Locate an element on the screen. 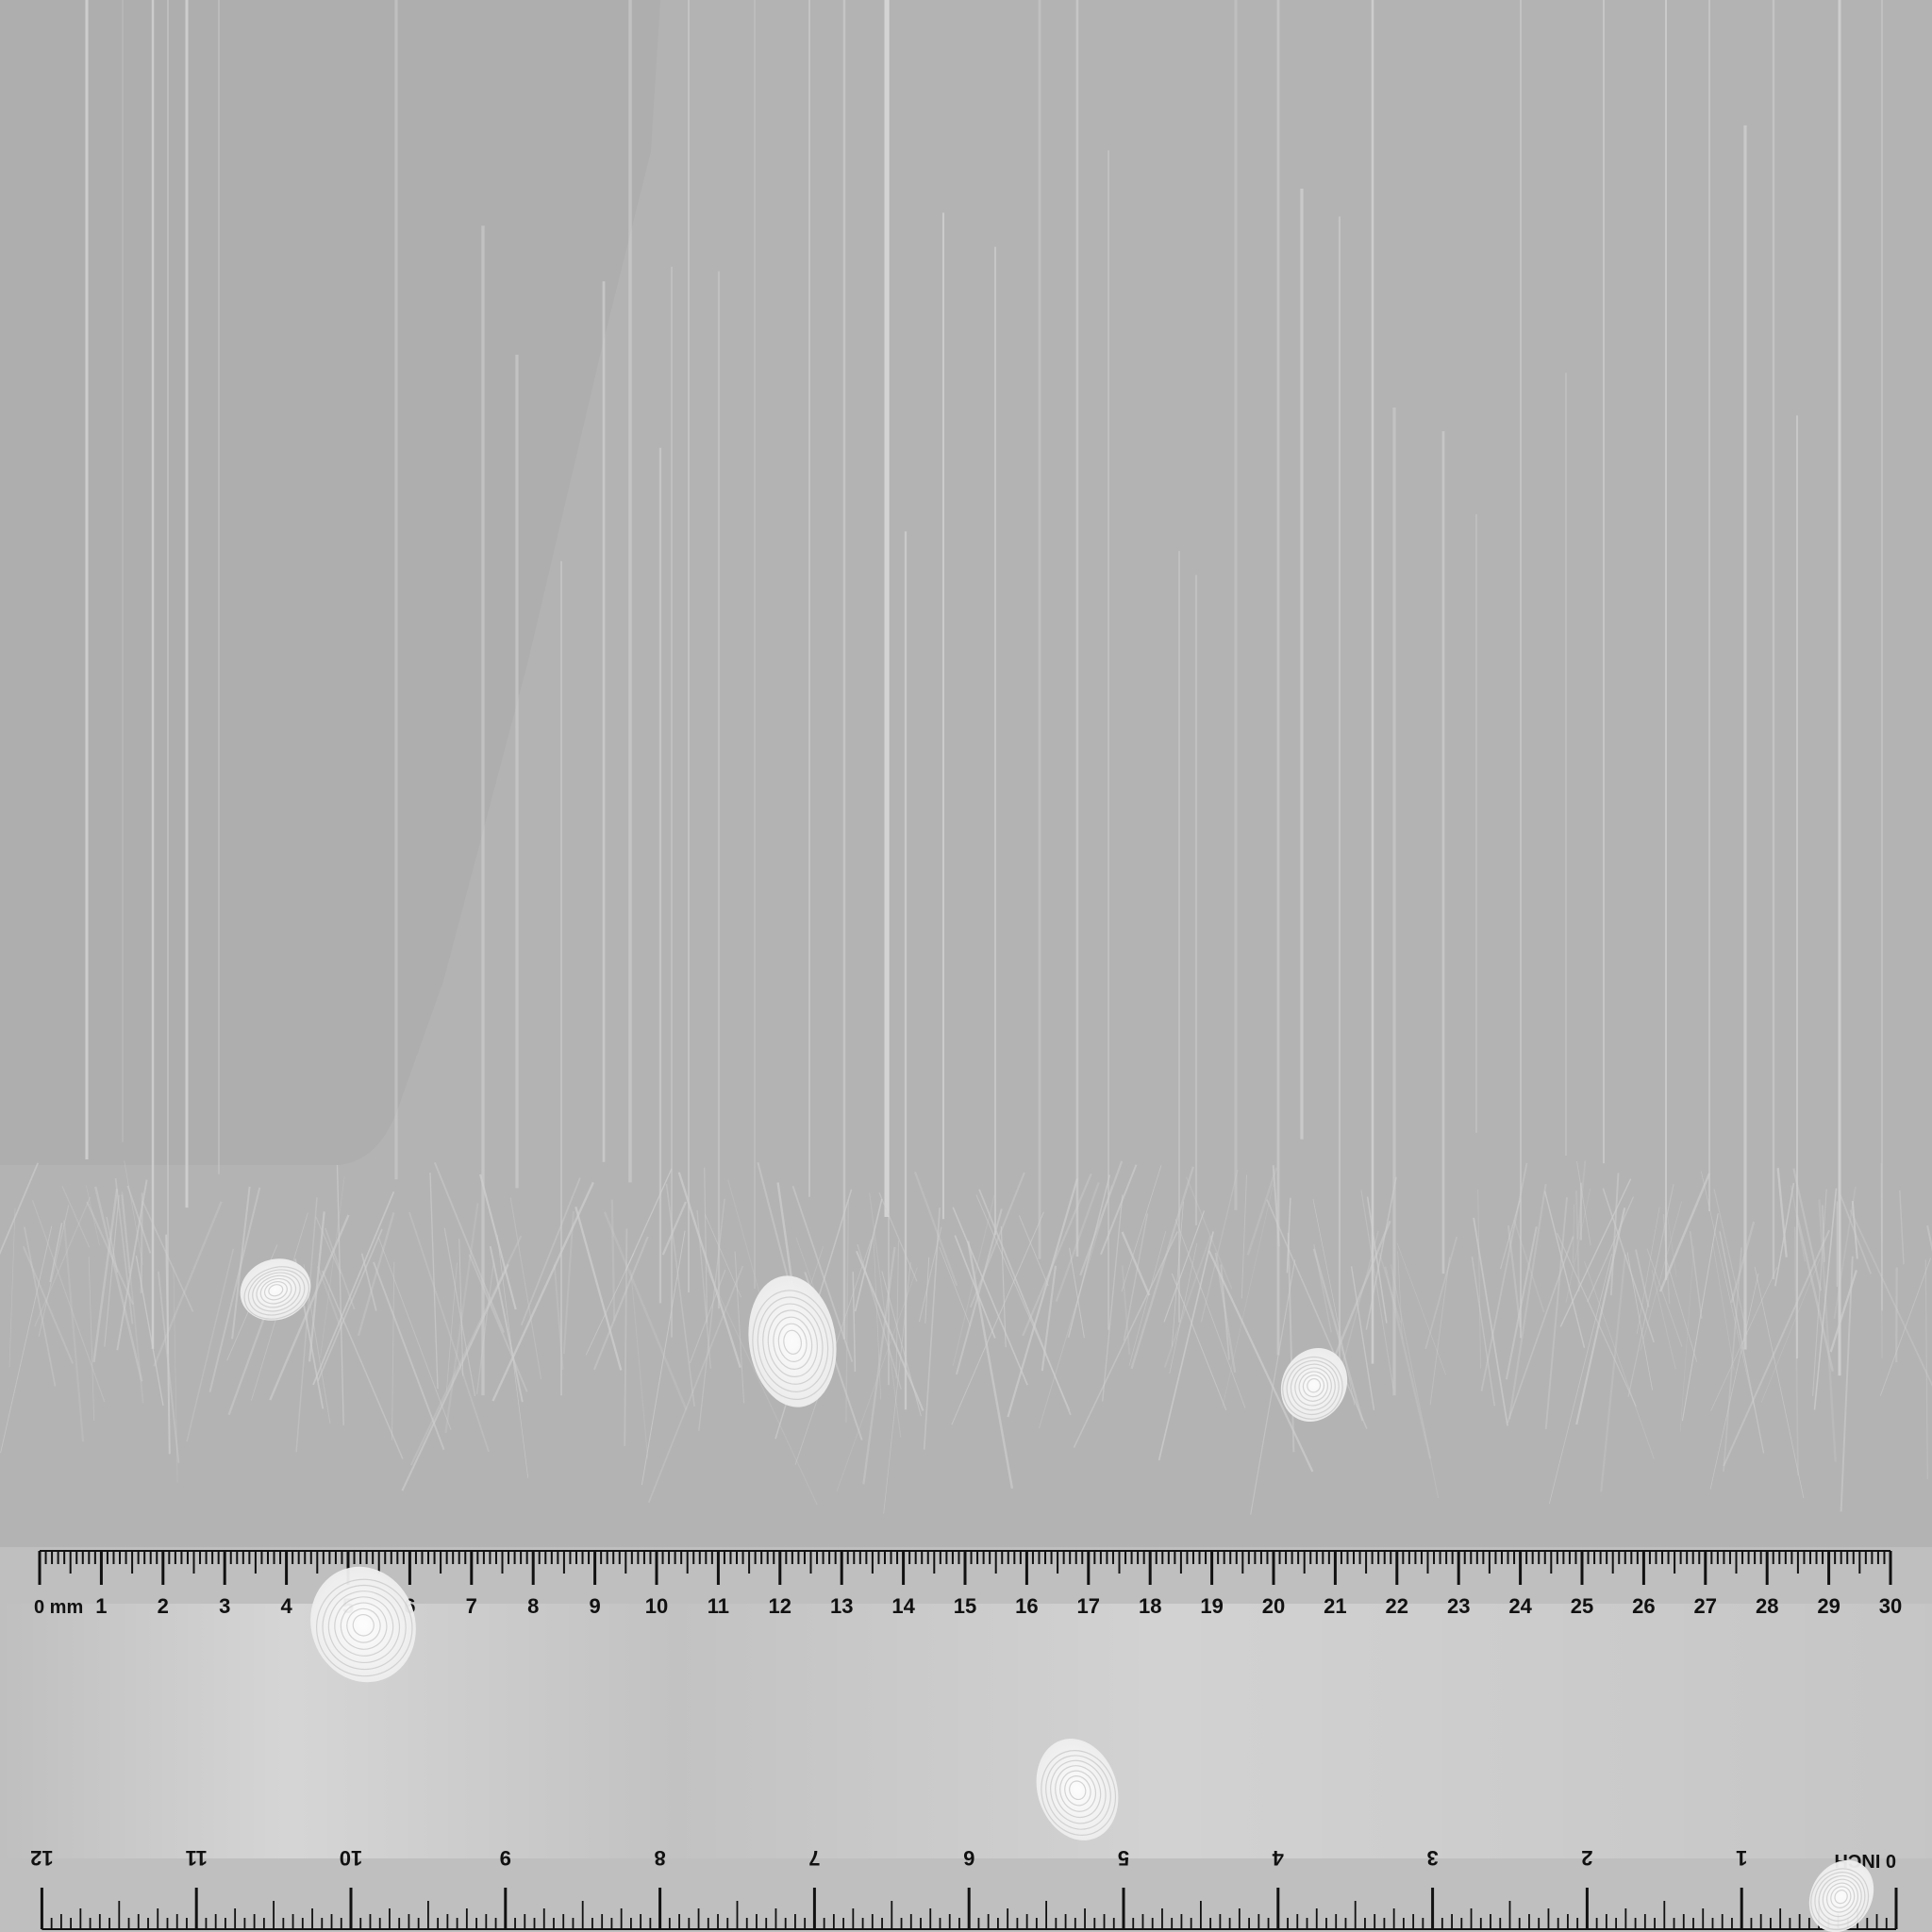 This screenshot has width=1932, height=1932. inch-tick-label: 5 is located at coordinates (1123, 1858).